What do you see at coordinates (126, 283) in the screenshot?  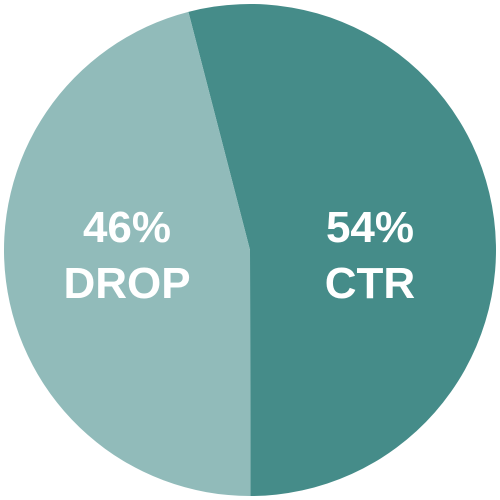 I see `slice-name-drop: DROP` at bounding box center [126, 283].